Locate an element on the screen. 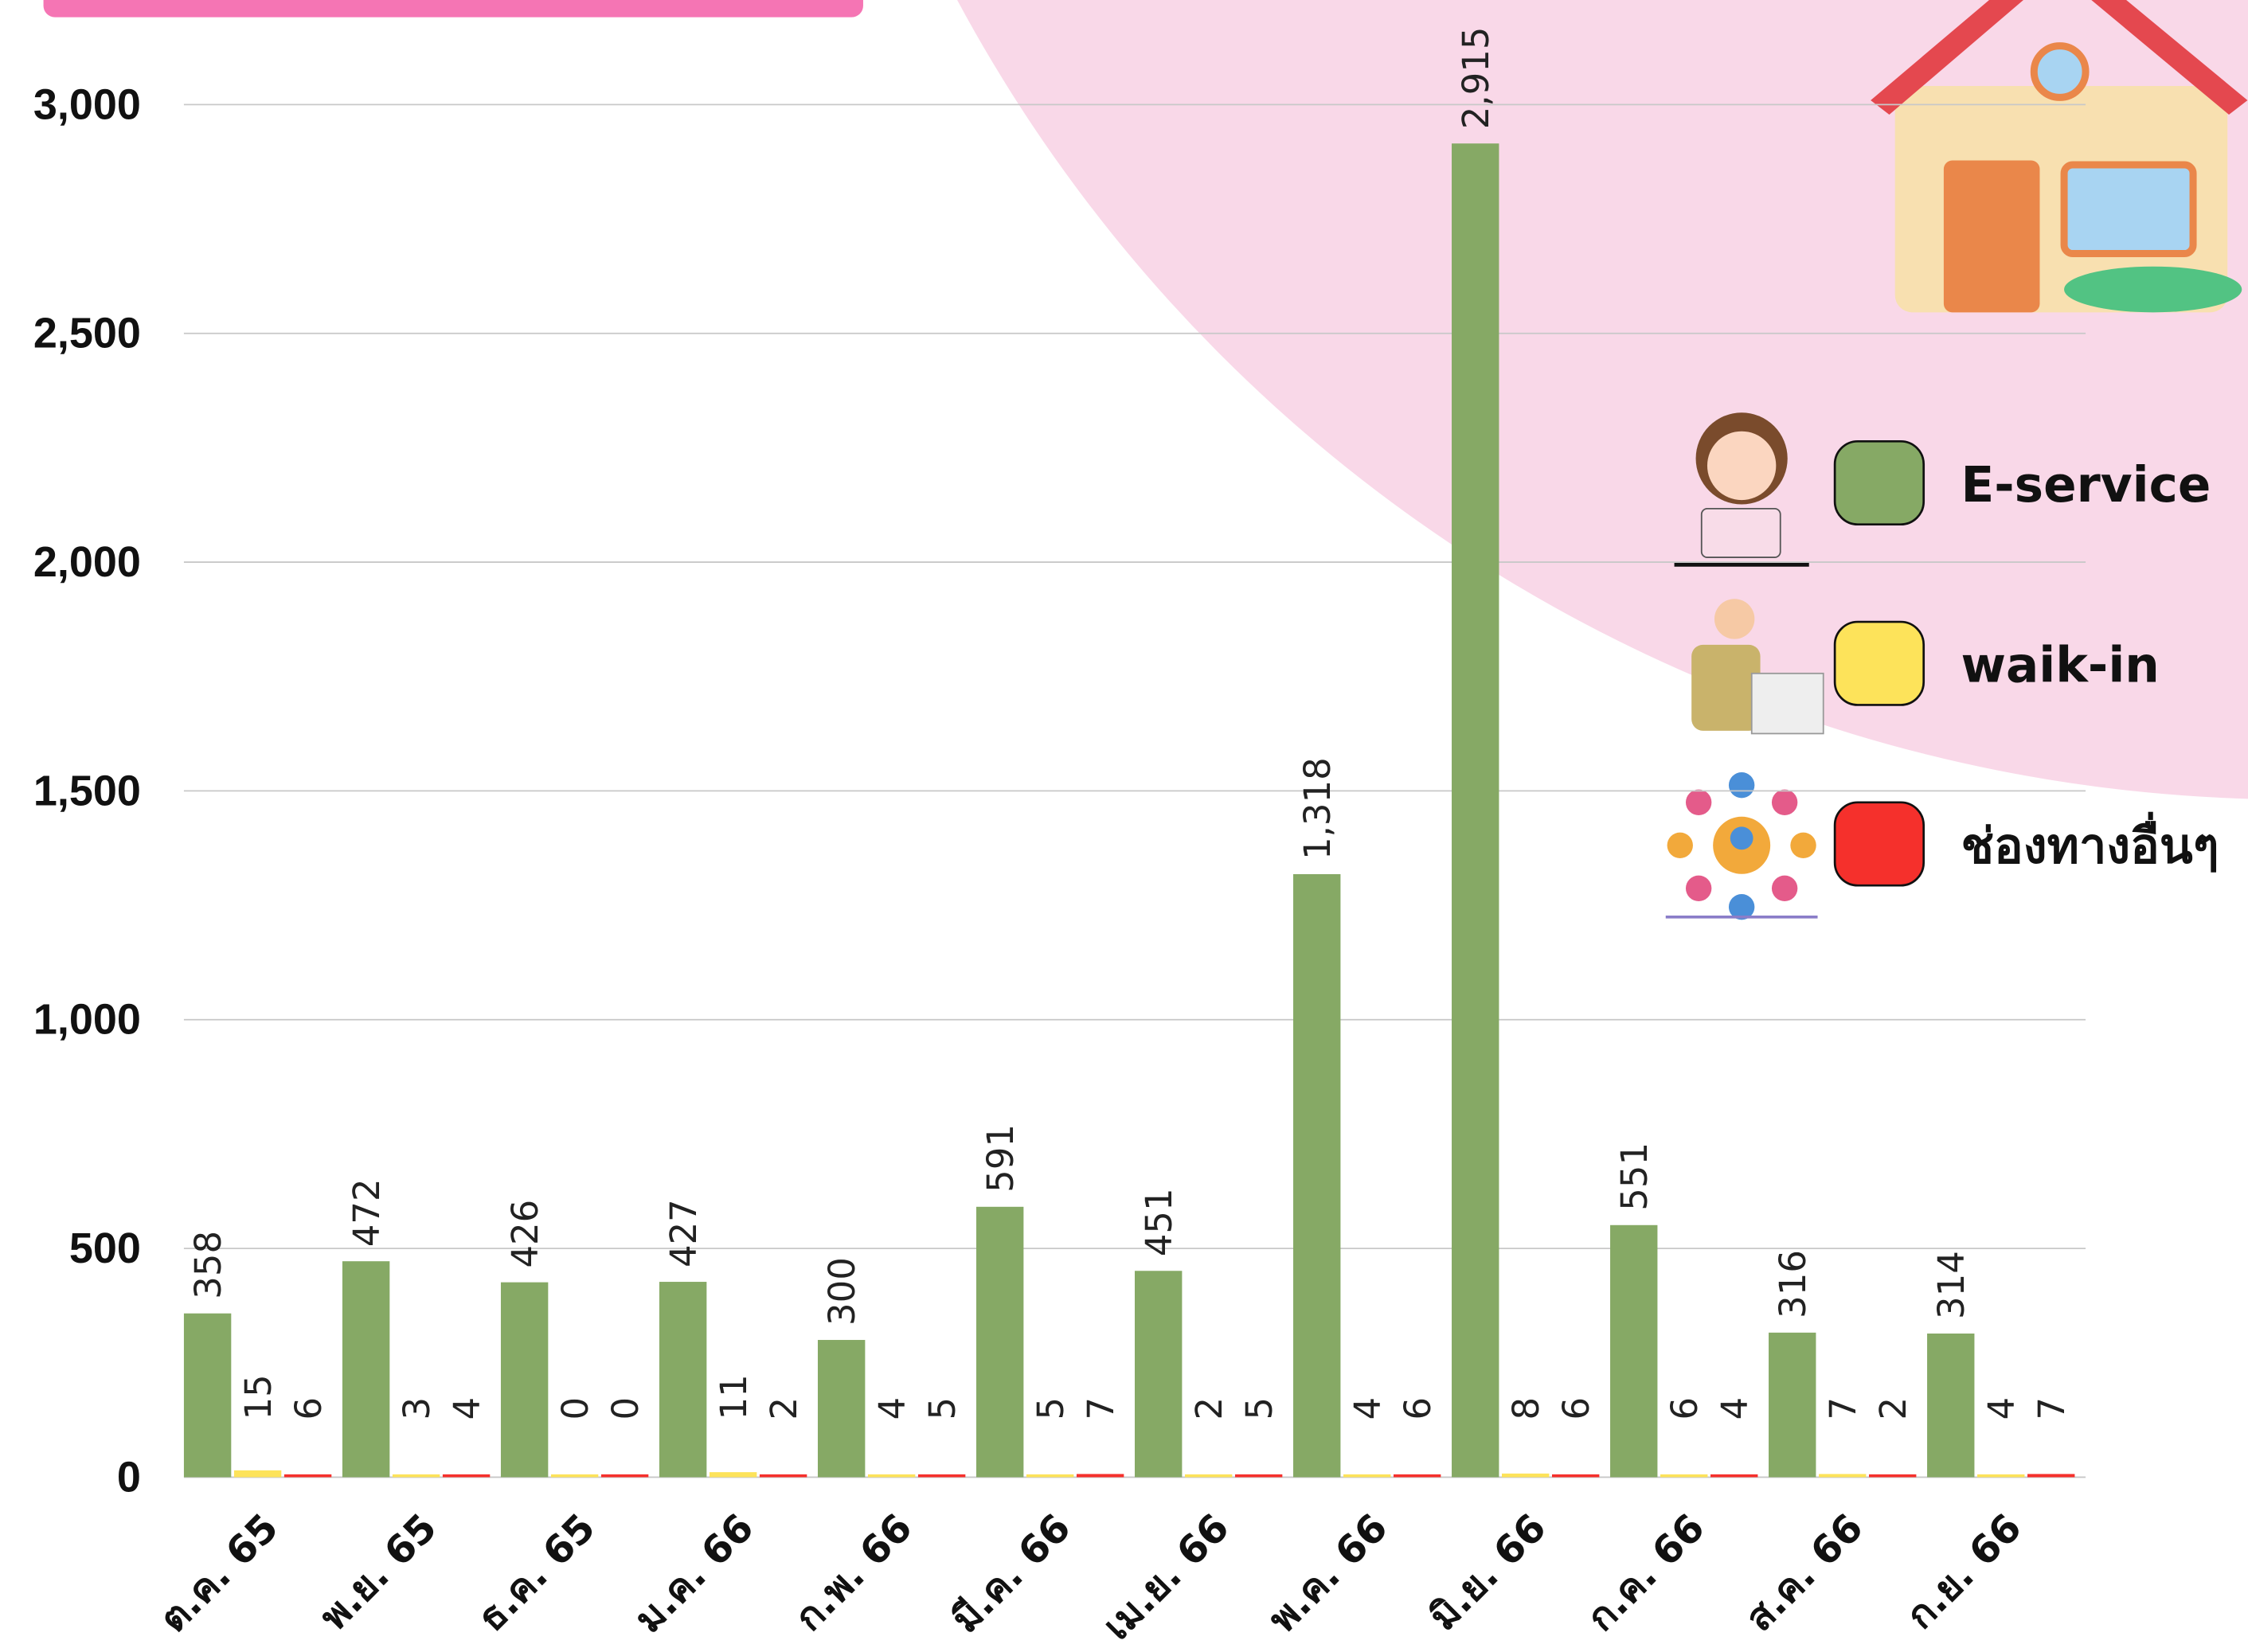 The height and width of the screenshot is (1652, 2248). value-label: 15 is located at coordinates (258, 1397).